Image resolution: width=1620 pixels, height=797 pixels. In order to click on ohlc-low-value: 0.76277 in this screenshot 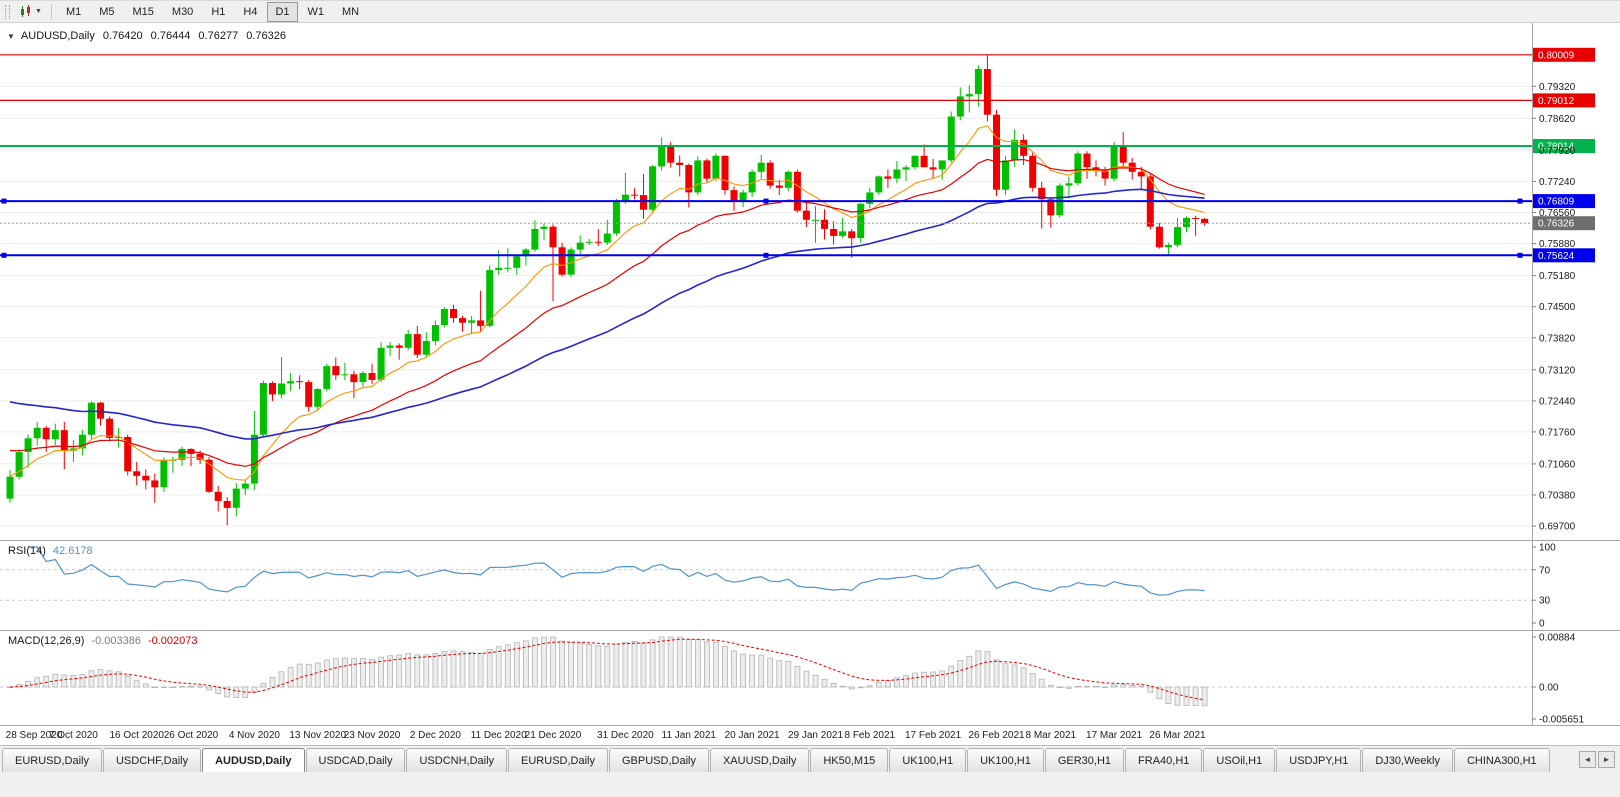, I will do `click(218, 36)`.